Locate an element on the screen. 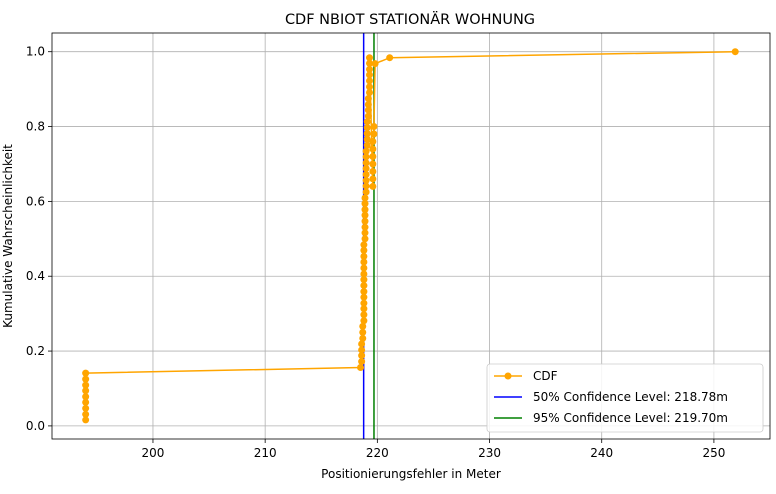 The image size is (776, 494). x-tick-label: 200 is located at coordinates (153, 453).